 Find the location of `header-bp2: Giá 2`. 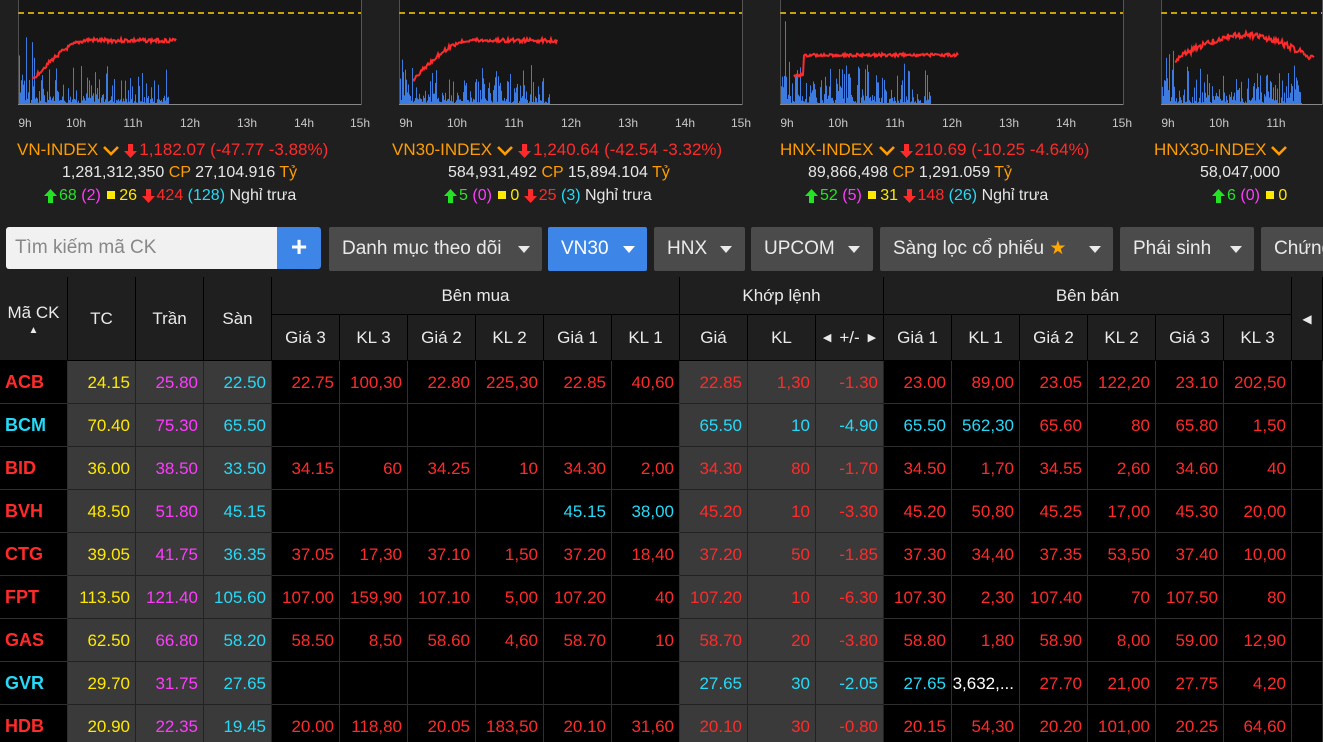

header-bp2: Giá 2 is located at coordinates (442, 338).